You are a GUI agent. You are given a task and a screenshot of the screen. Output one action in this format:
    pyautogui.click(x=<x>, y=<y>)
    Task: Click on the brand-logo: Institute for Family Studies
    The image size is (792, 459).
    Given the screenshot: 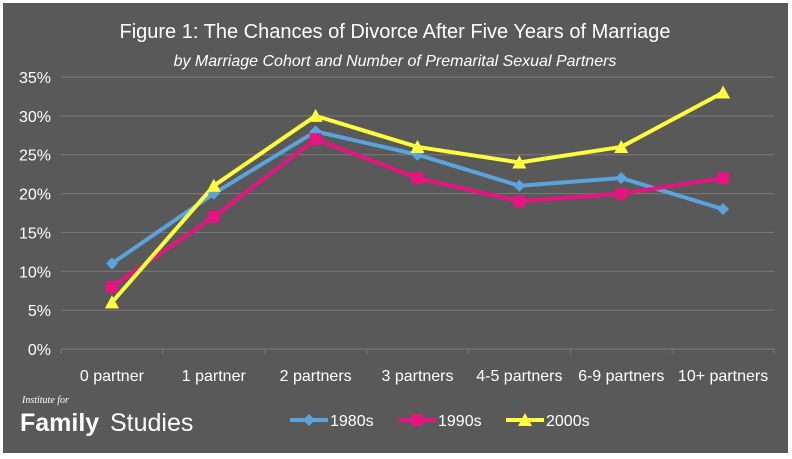 What is the action you would take?
    pyautogui.click(x=106, y=416)
    